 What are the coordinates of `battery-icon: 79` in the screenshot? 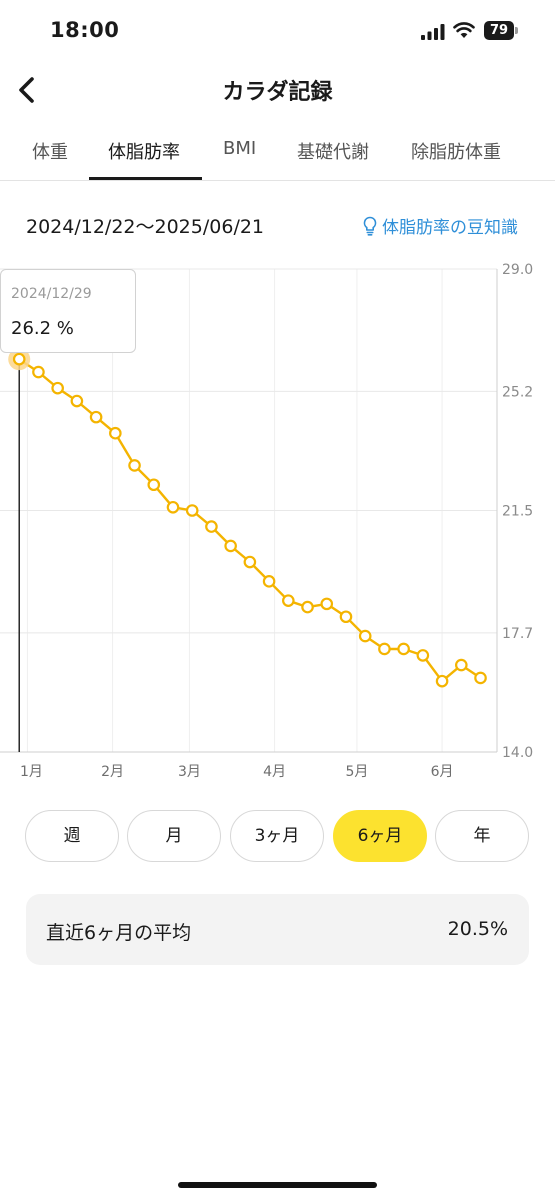 It's located at (499, 30).